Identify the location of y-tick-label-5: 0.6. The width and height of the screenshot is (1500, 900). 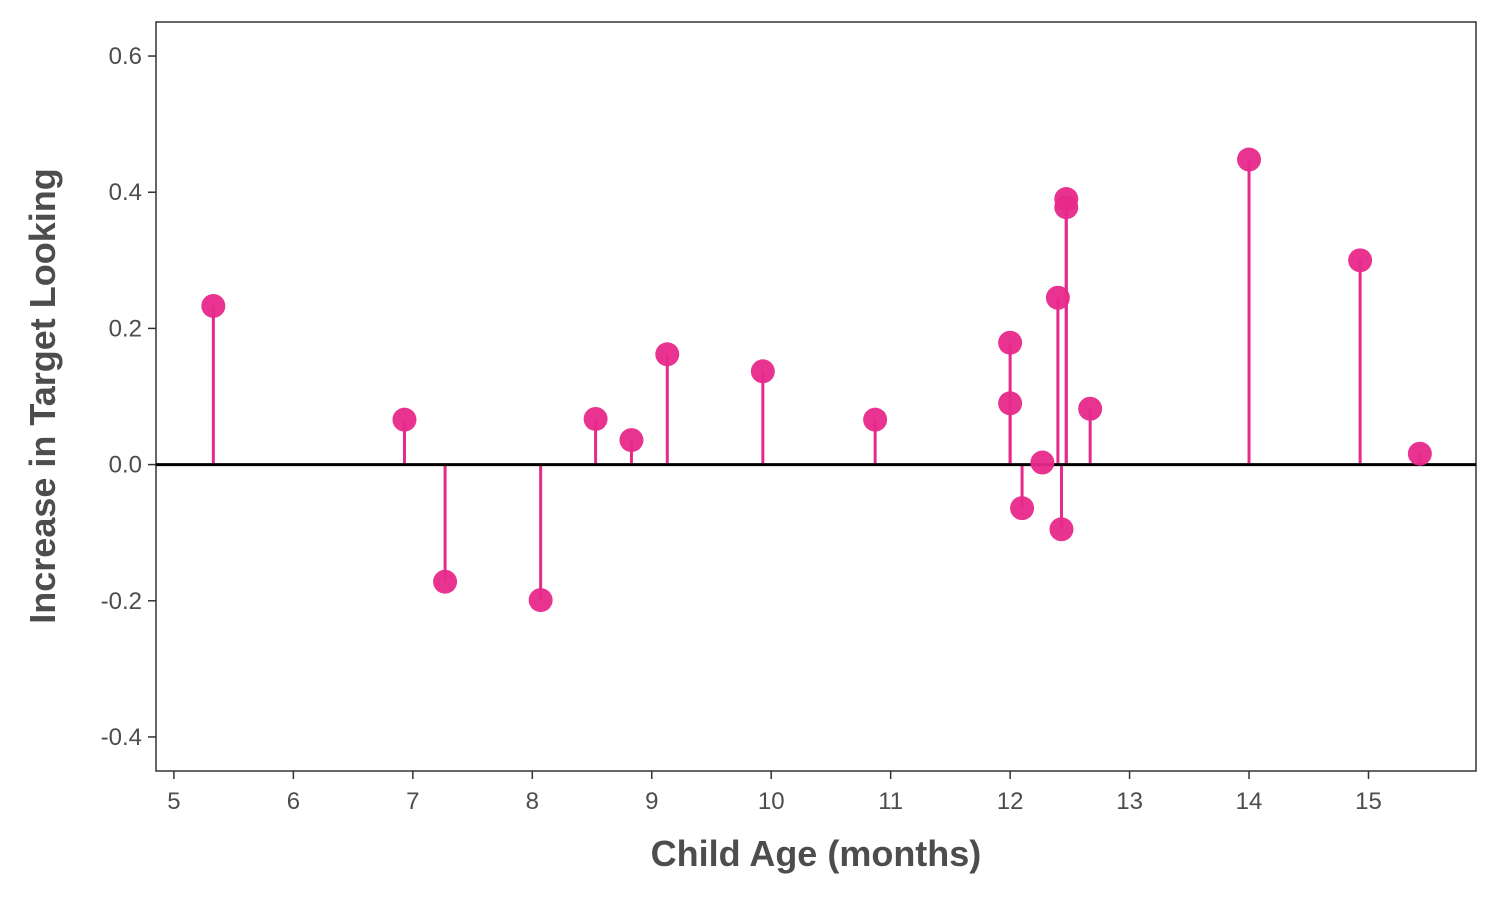
(125, 56).